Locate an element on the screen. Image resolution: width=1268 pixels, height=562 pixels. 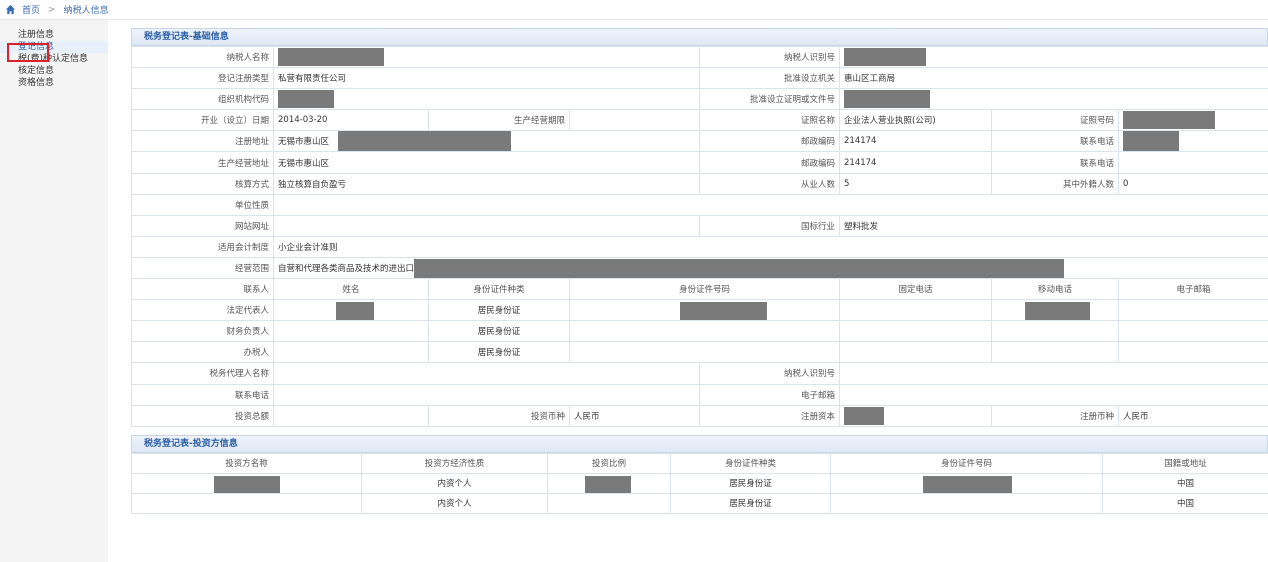
reg-addr-label: 注册地址 is located at coordinates (202, 141).